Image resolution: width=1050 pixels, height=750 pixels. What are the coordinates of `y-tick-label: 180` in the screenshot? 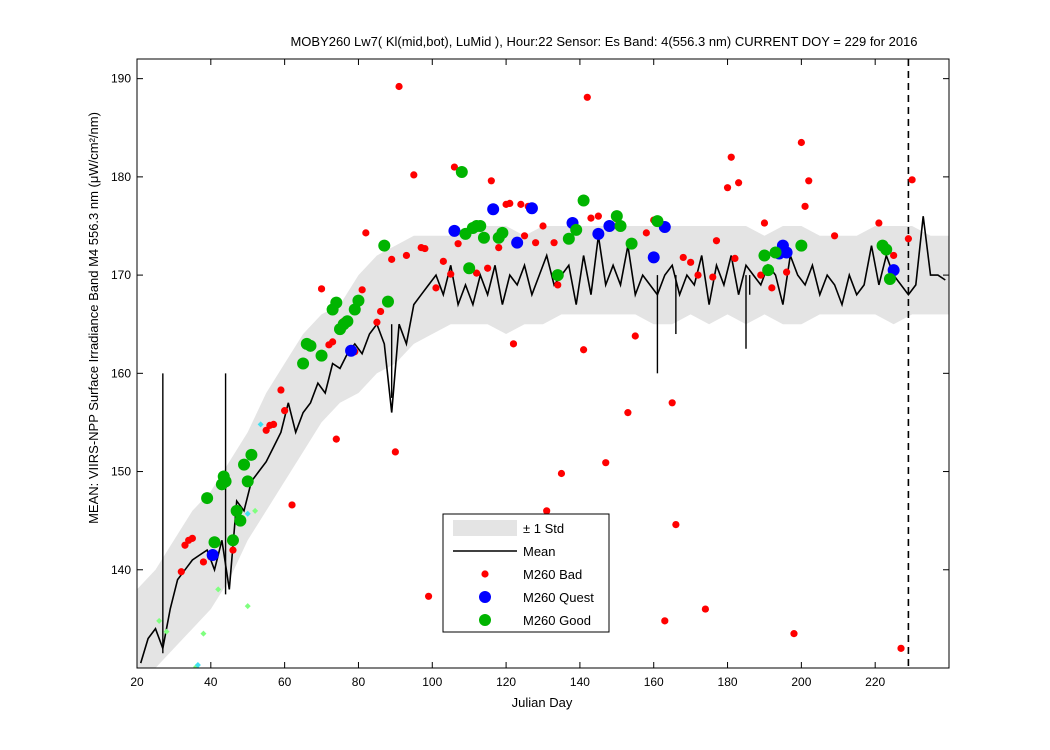 It's located at (121, 177).